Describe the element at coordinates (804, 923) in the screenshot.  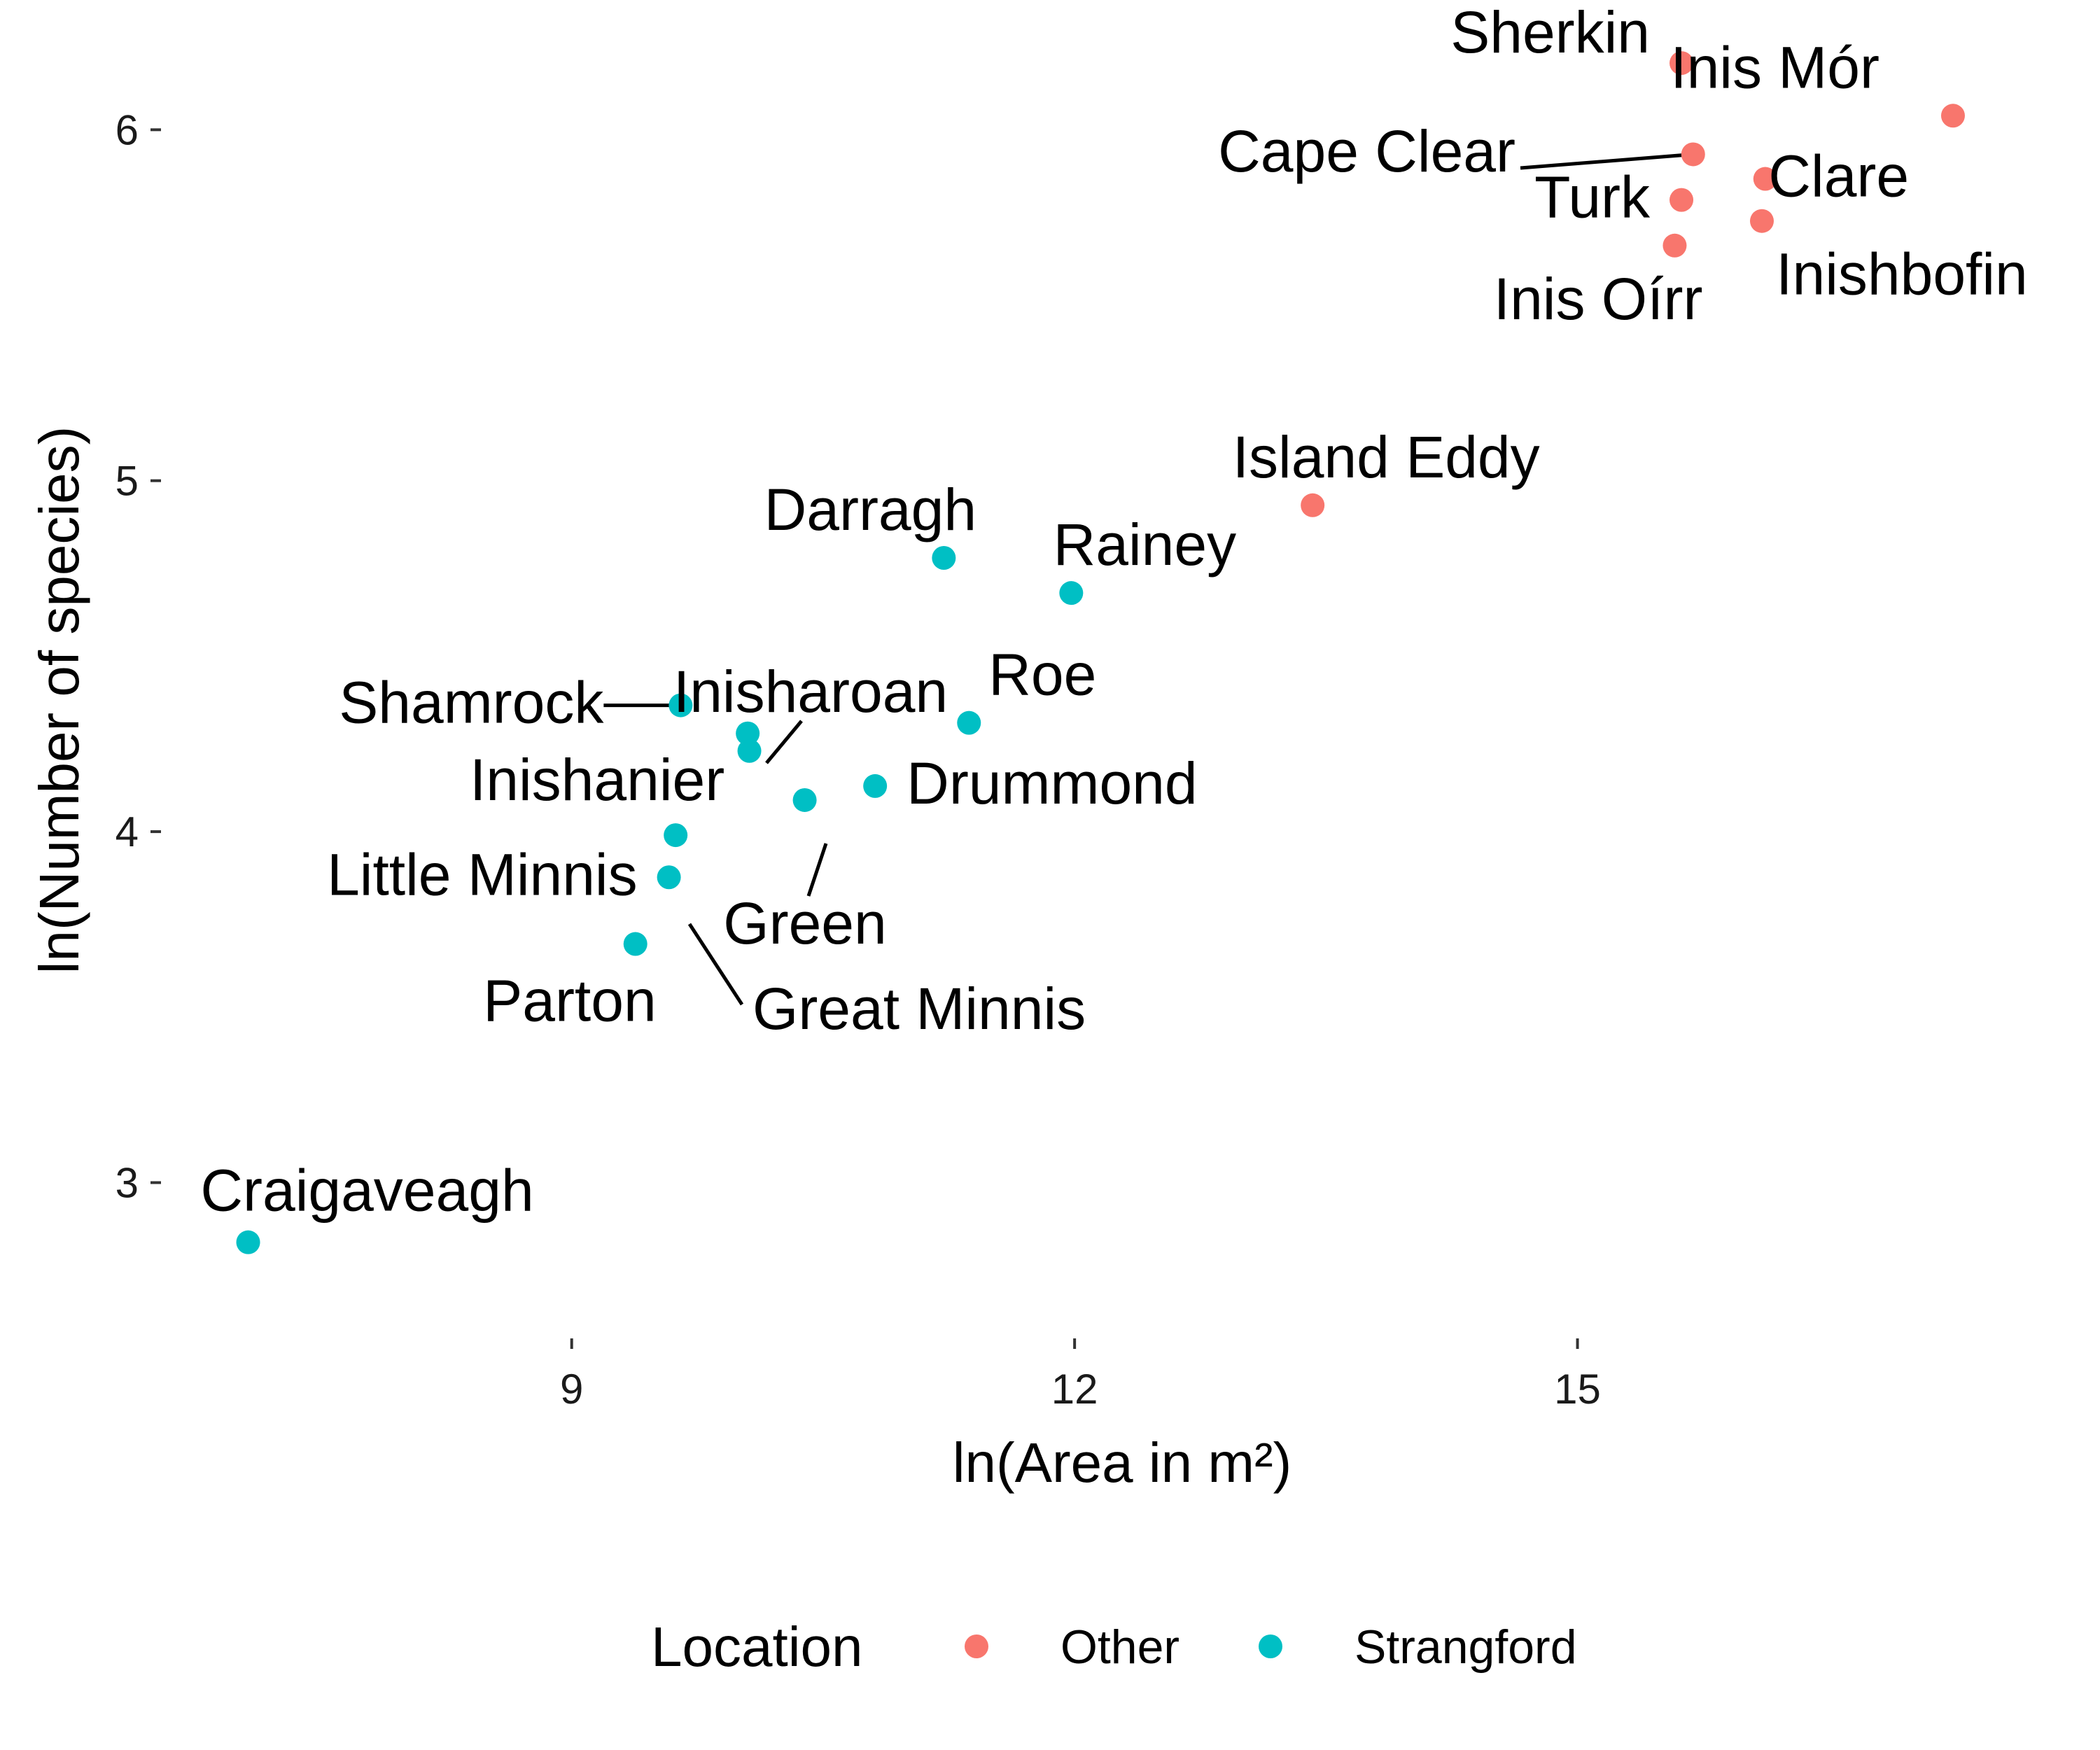
I see `label-green: Green` at that location.